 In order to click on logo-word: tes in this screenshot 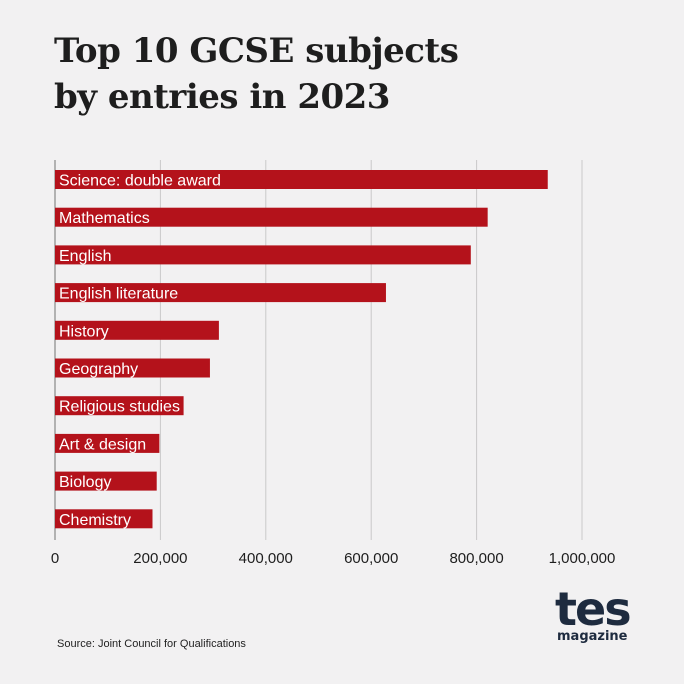, I will do `click(593, 609)`.